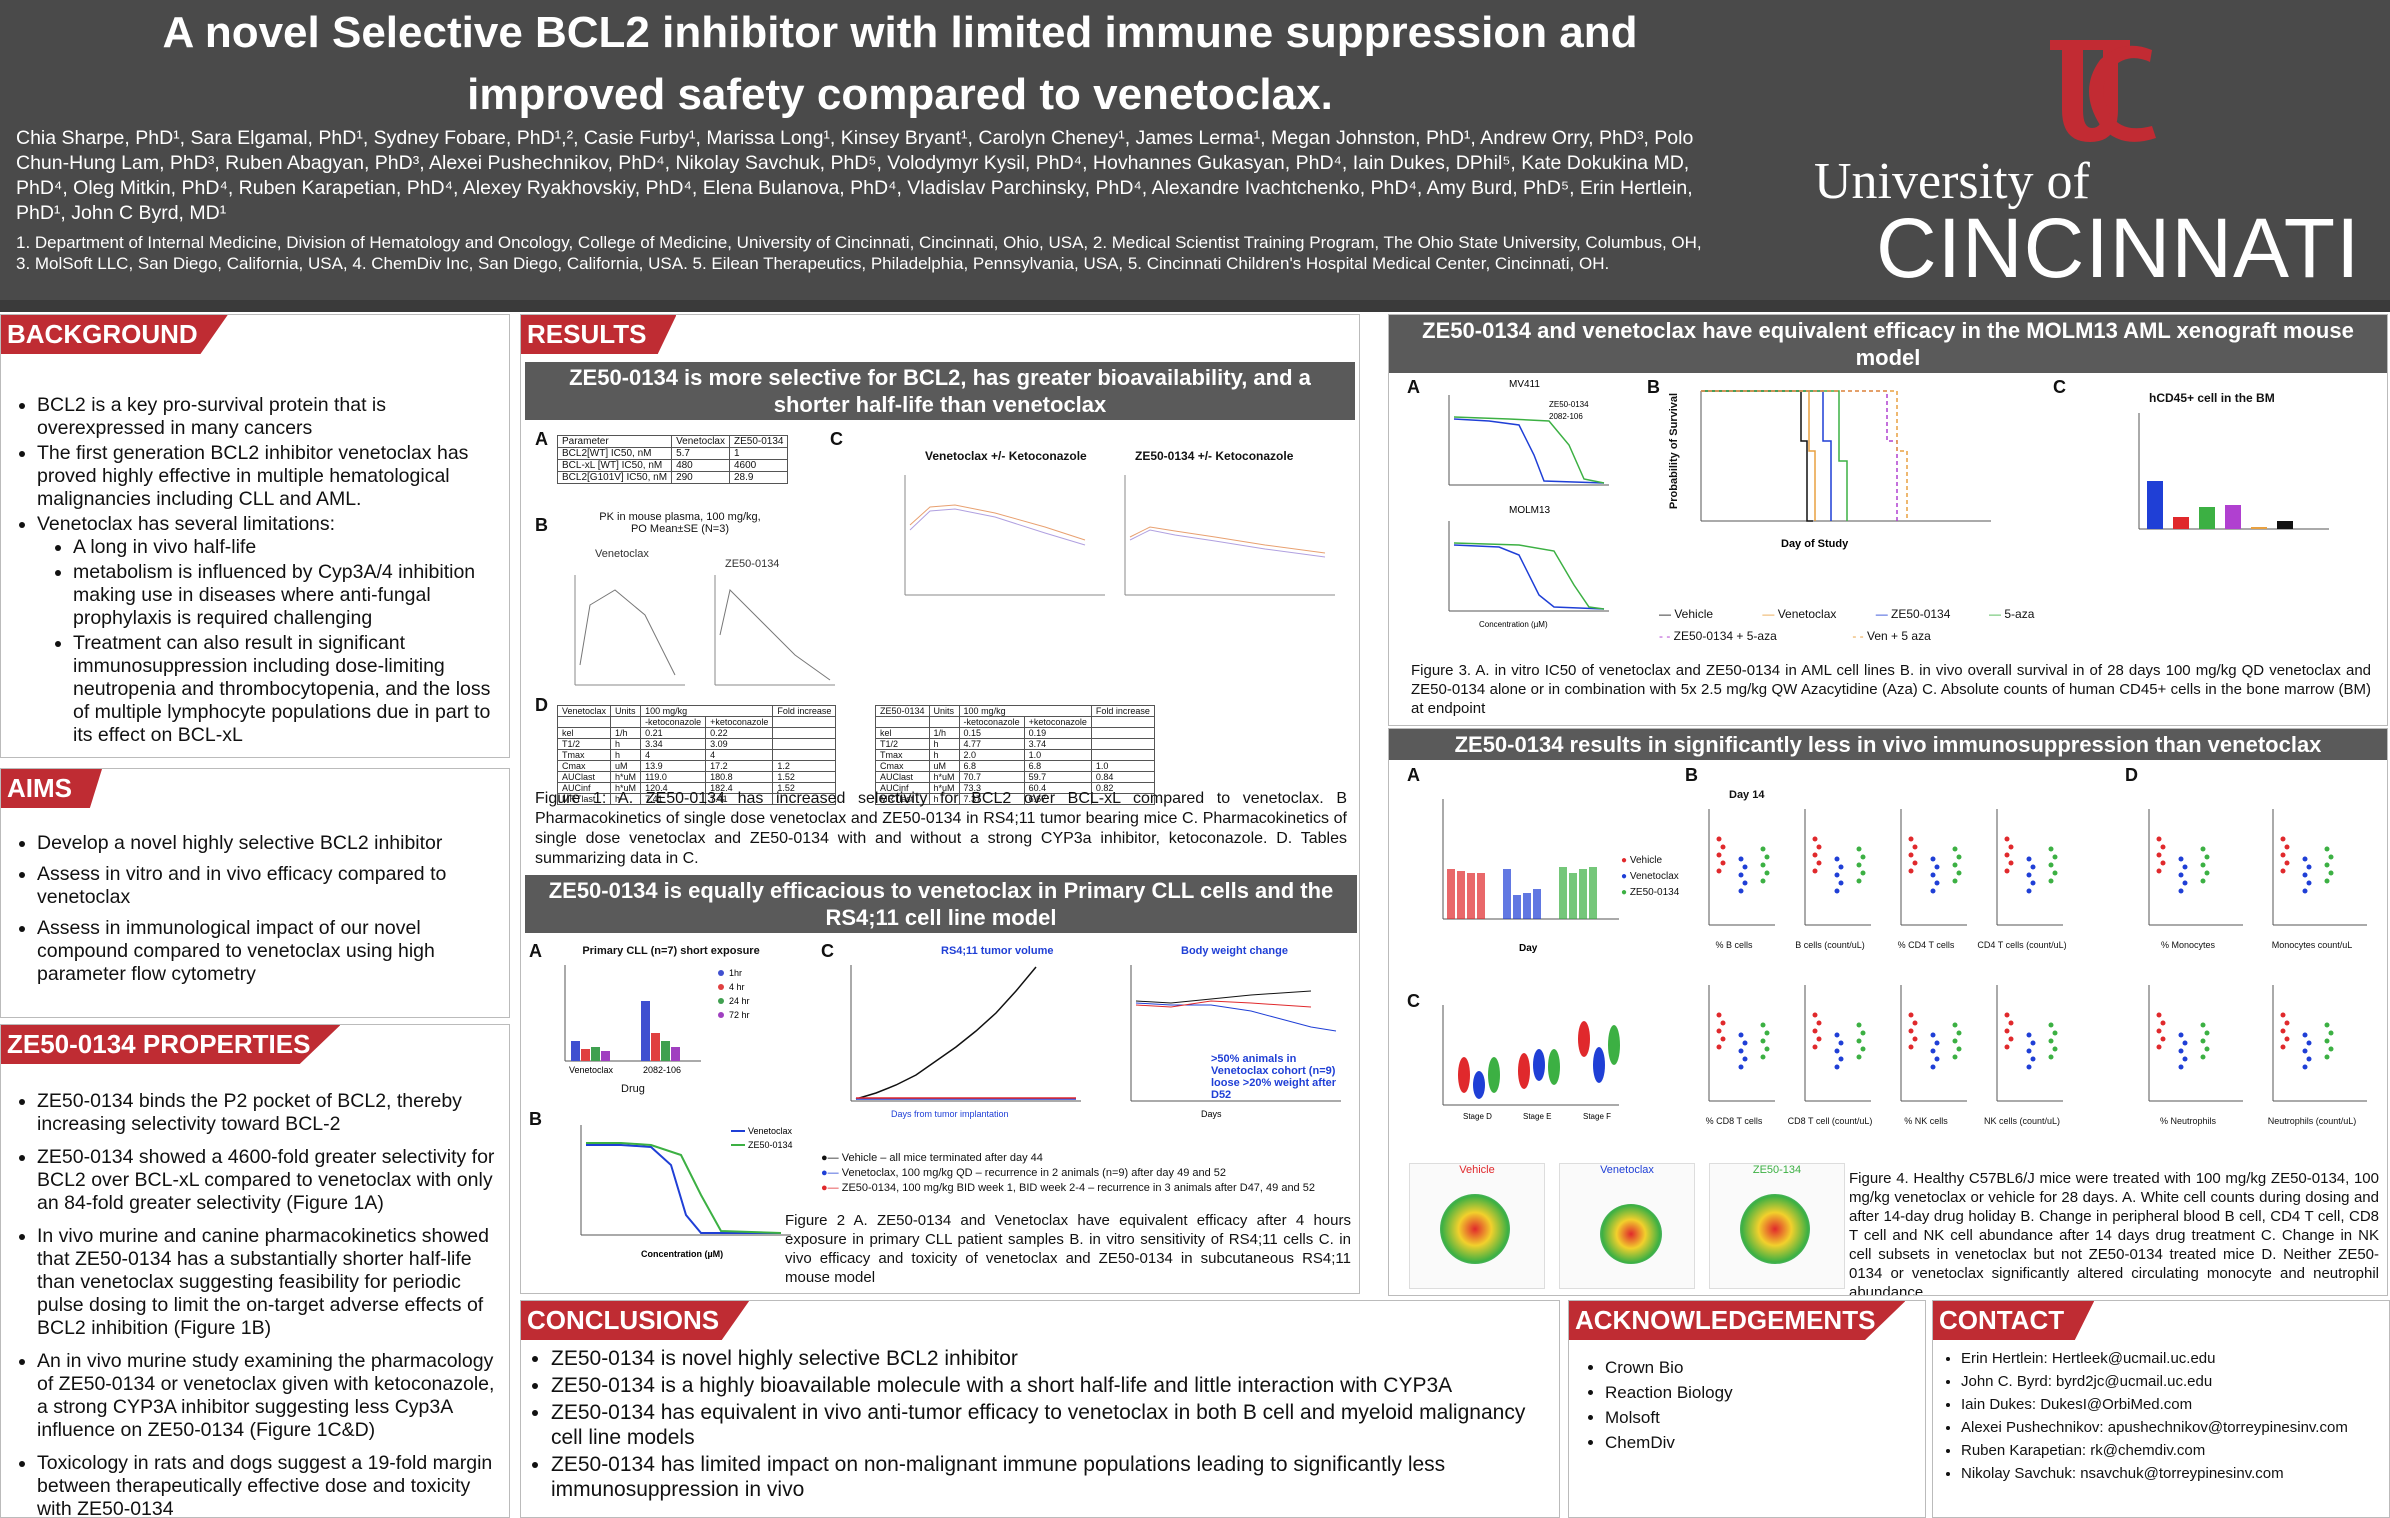 The height and width of the screenshot is (1518, 2390). What do you see at coordinates (1122, 766) in the screenshot?
I see `table-cell: 1.0` at bounding box center [1122, 766].